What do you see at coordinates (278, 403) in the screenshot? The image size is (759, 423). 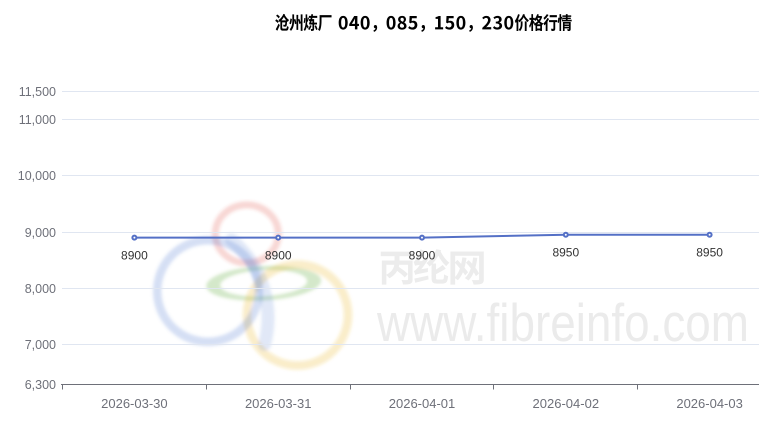 I see `svg-text: 2026-03-31` at bounding box center [278, 403].